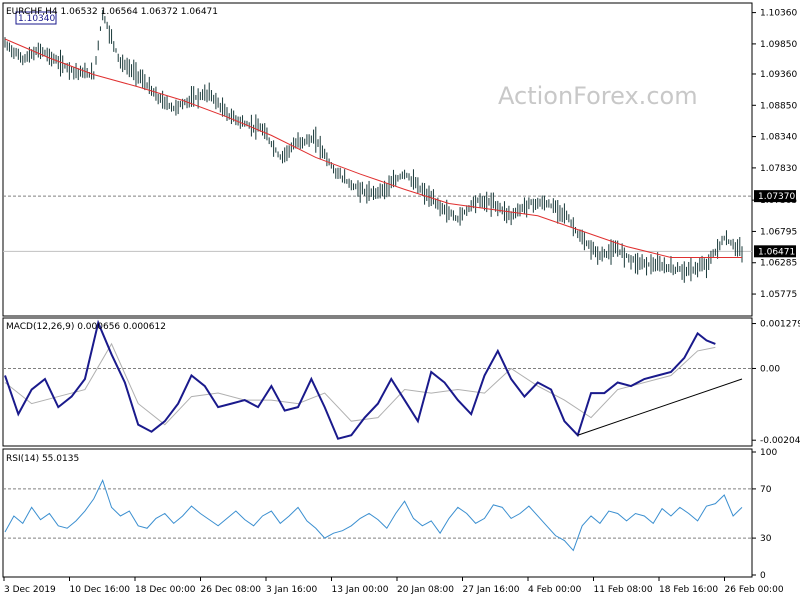  I want to click on price-tick-label: 1.09850, so click(778, 45).